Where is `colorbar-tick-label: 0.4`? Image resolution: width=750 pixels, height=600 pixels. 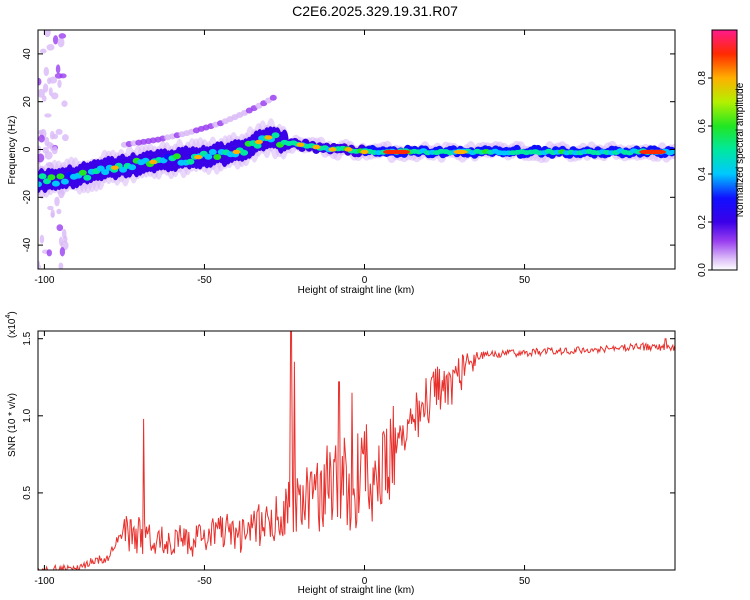
colorbar-tick-label: 0.4 is located at coordinates (702, 174).